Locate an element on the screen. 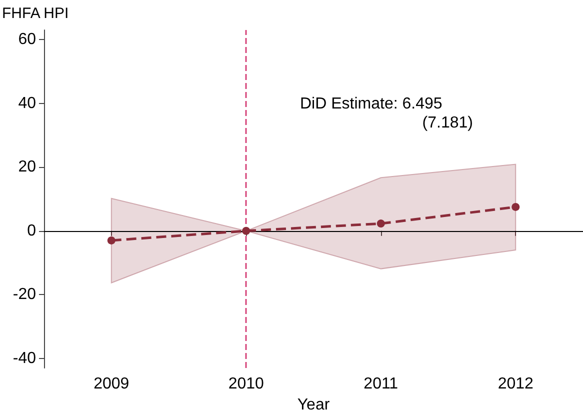 This screenshot has height=419, width=583. x-tick-label: 2011 is located at coordinates (381, 384).